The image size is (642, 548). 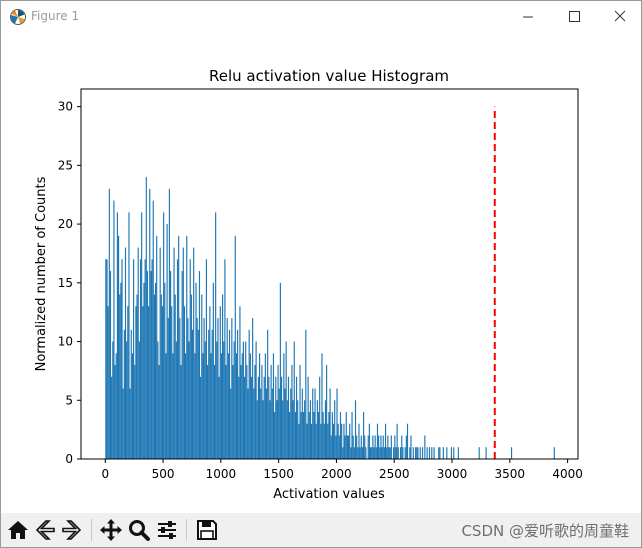 What do you see at coordinates (18, 17) in the screenshot?
I see `matplotlib-app-icon` at bounding box center [18, 17].